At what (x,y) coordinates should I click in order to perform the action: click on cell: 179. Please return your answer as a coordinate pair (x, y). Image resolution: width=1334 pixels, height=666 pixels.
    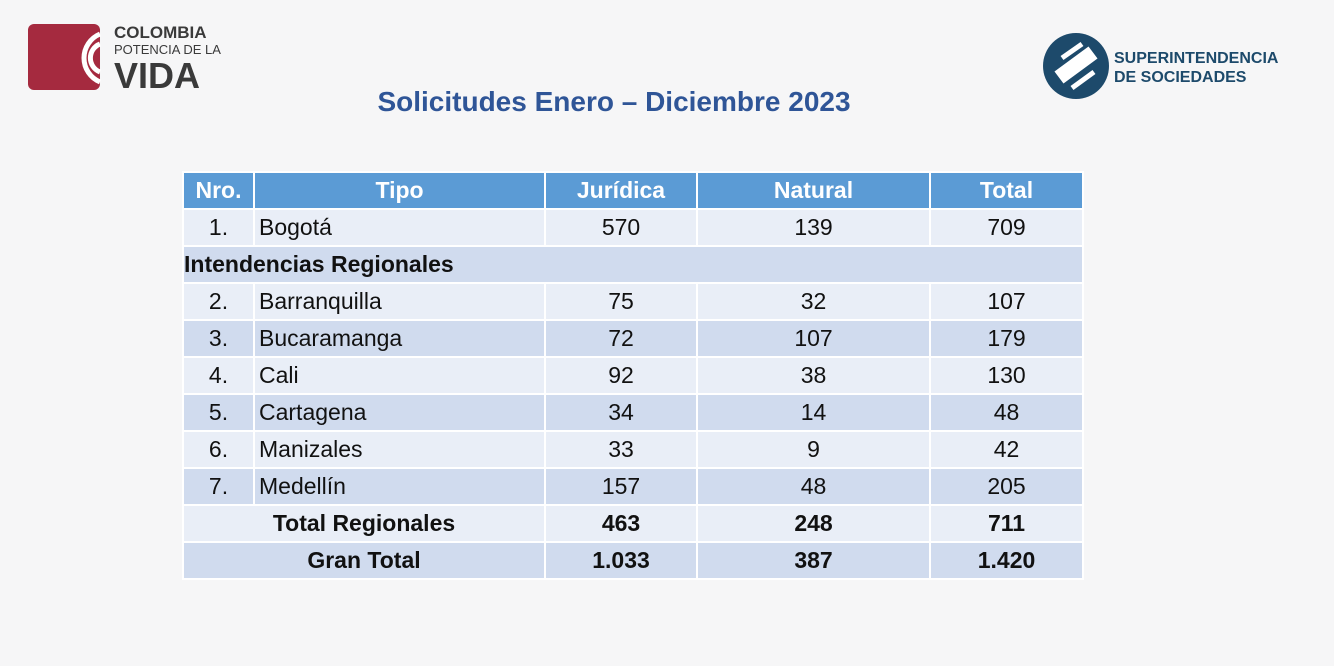
    Looking at the image, I should click on (1006, 338).